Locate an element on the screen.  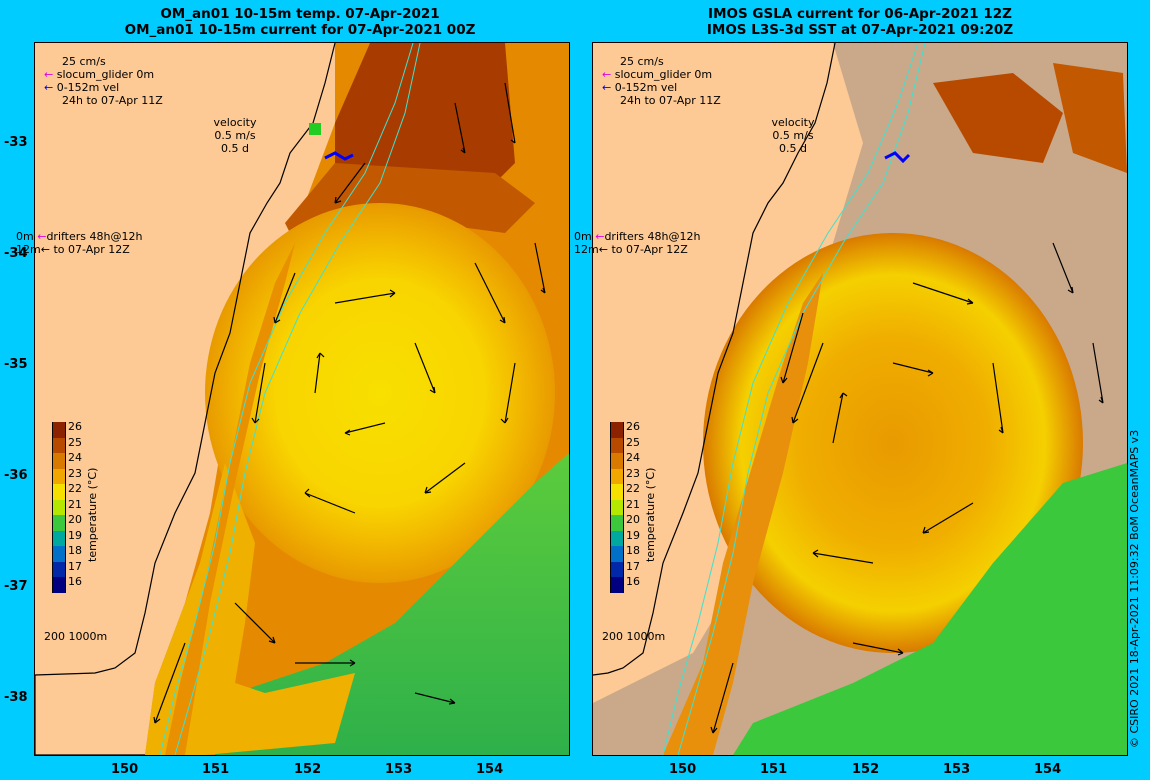
left-colorbar: 26 25 24 23 22 21 20 19 18 17 16 temperature (°C) is located at coordinates (102, 507).